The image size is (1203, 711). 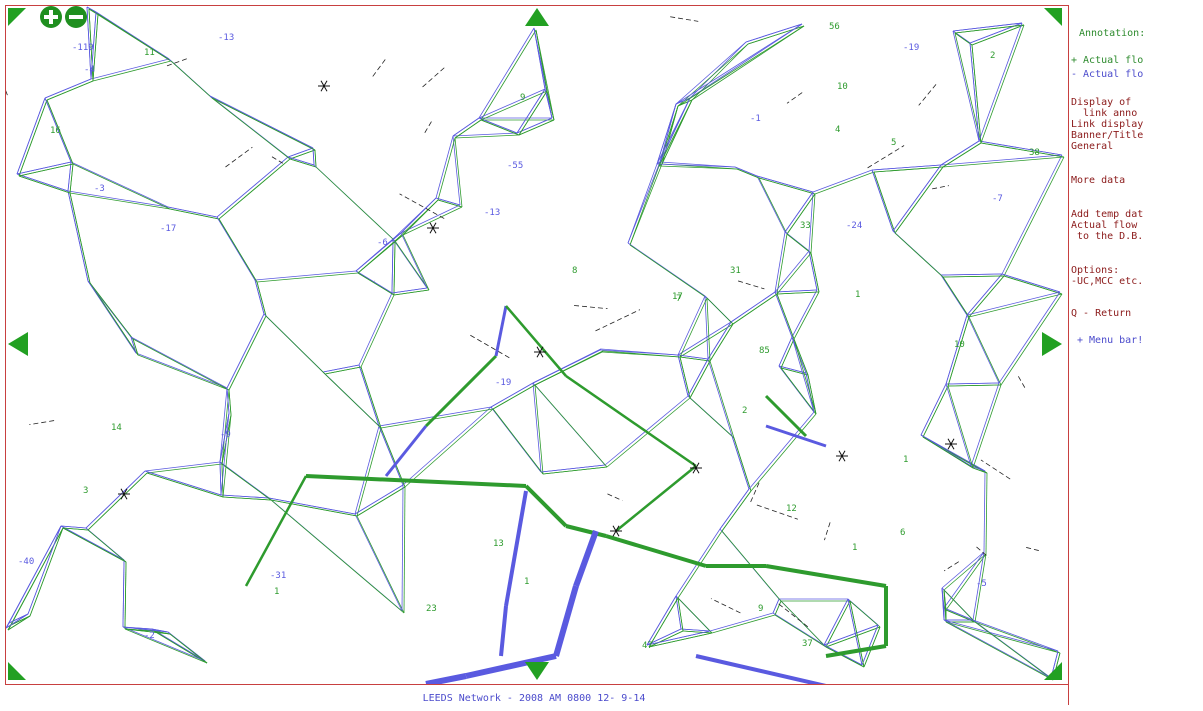 What do you see at coordinates (1092, 146) in the screenshot?
I see `menu-general: General` at bounding box center [1092, 146].